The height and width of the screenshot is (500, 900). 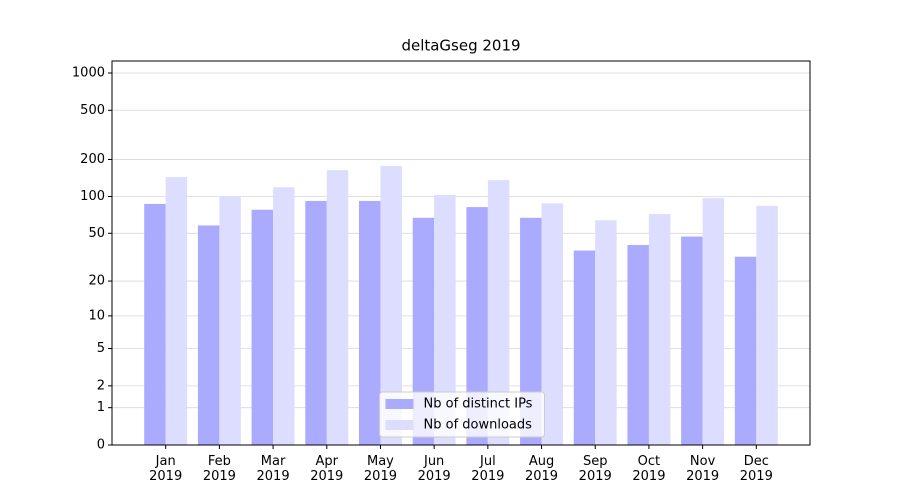 What do you see at coordinates (595, 469) in the screenshot?
I see `x-tick-label: Sep 2019` at bounding box center [595, 469].